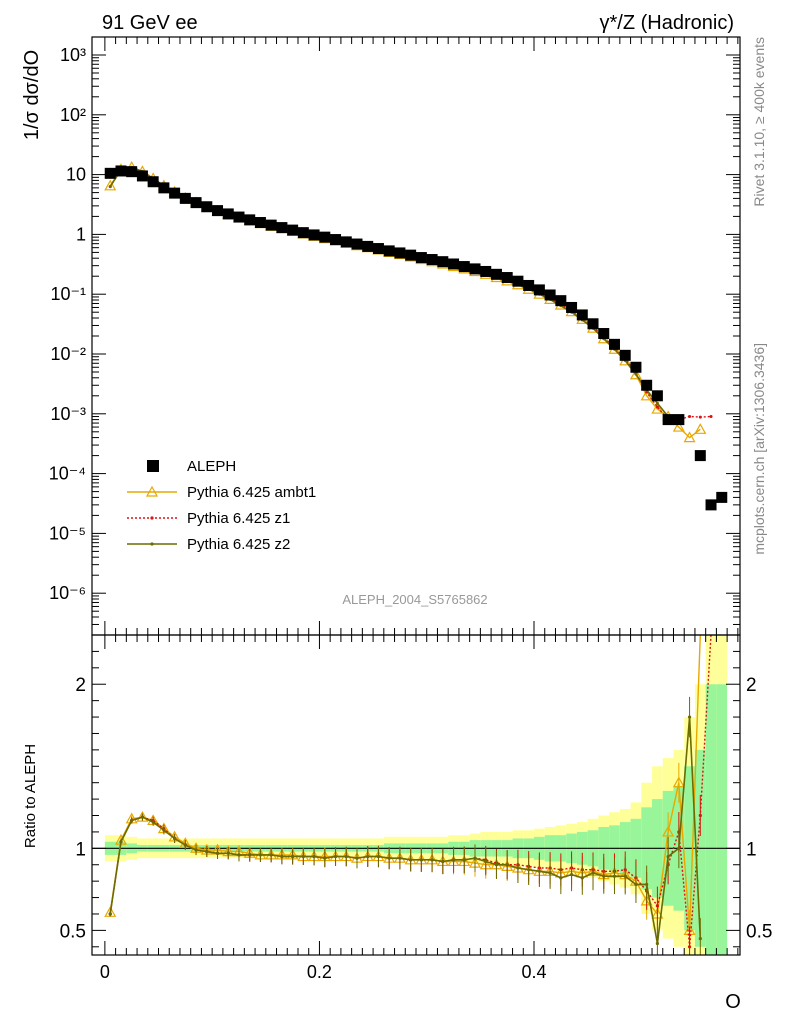  I want to click on band-inner-bin, so click(711, 819).